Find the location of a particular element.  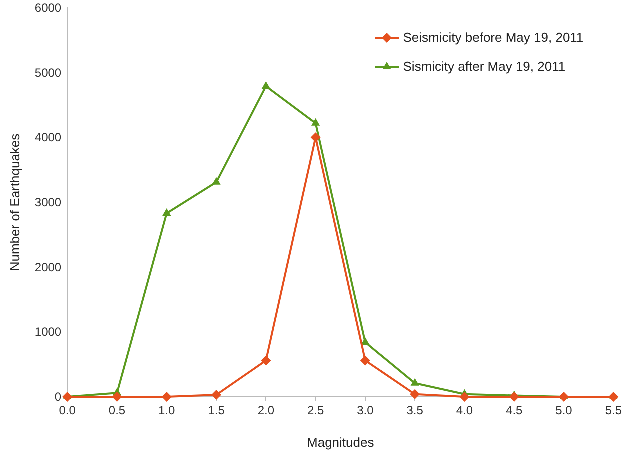

x-tick-label: 3.5 is located at coordinates (415, 411).